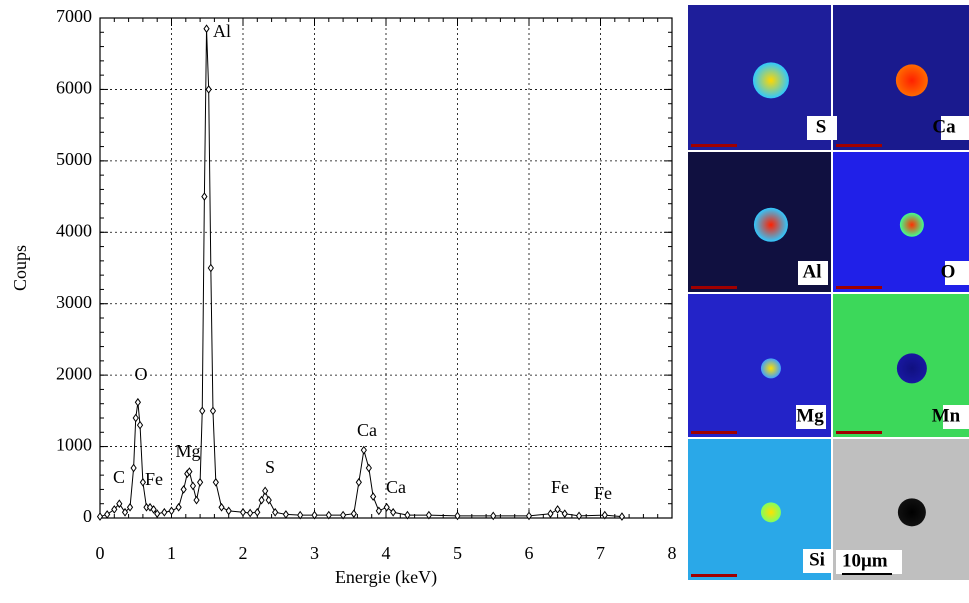 The image size is (969, 603). What do you see at coordinates (948, 271) in the screenshot?
I see `map-label: O` at bounding box center [948, 271].